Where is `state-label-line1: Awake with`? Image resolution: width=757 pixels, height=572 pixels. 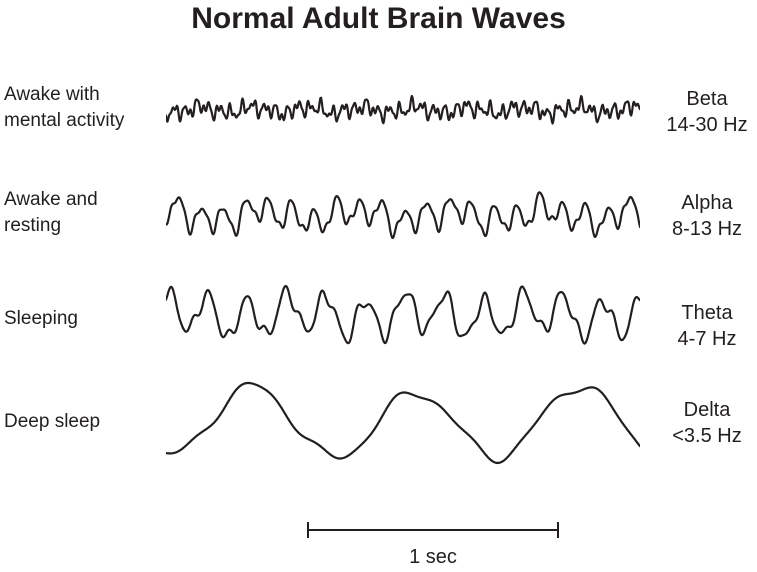 state-label-line1: Awake with is located at coordinates (52, 94).